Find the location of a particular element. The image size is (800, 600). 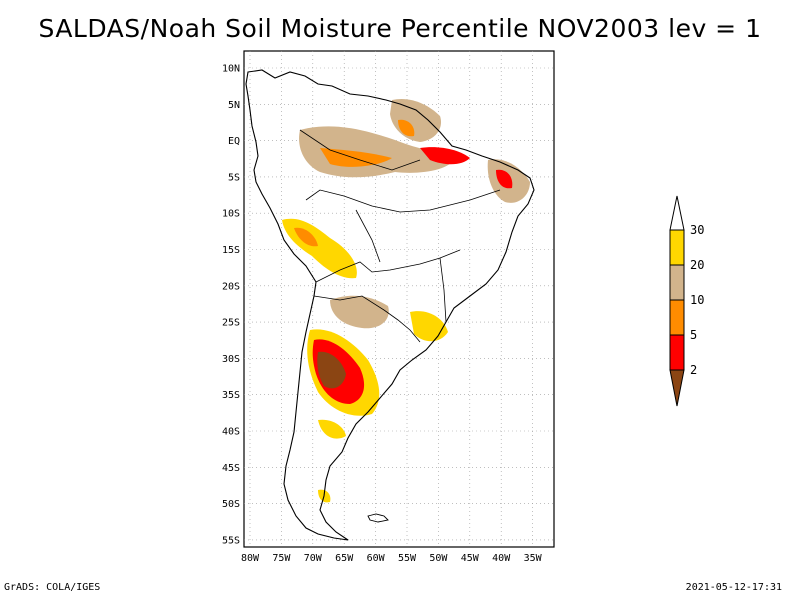

latitude-label: 45S is located at coordinates (231, 468).